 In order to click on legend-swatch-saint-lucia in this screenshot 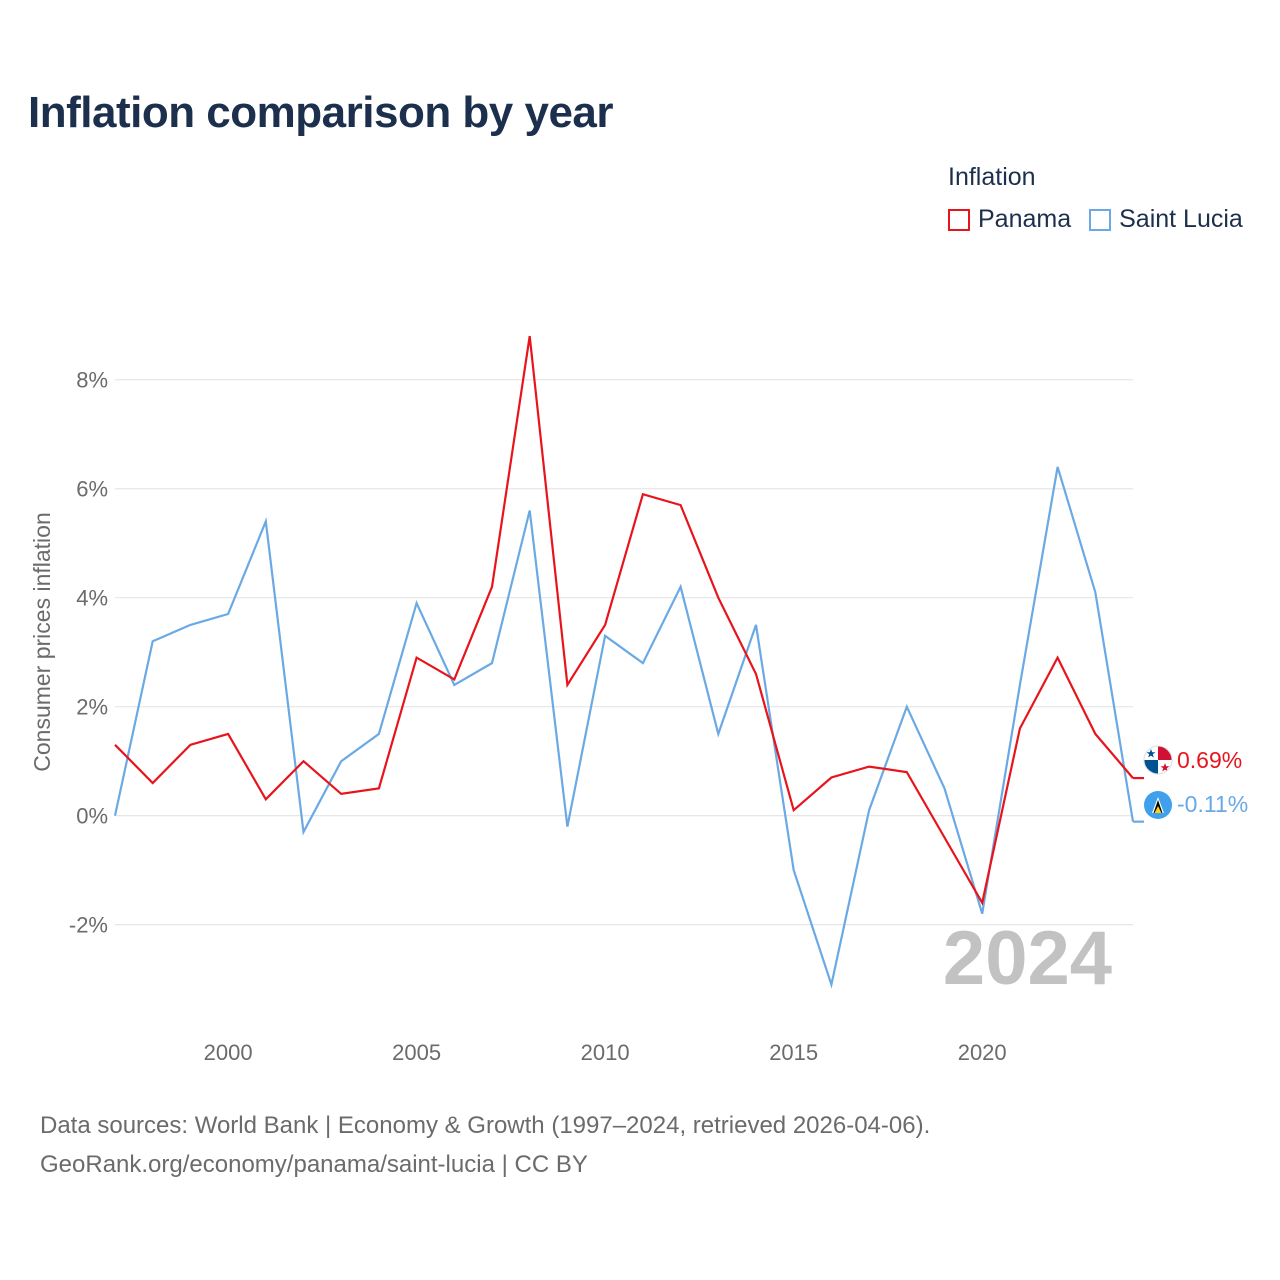, I will do `click(1100, 219)`.